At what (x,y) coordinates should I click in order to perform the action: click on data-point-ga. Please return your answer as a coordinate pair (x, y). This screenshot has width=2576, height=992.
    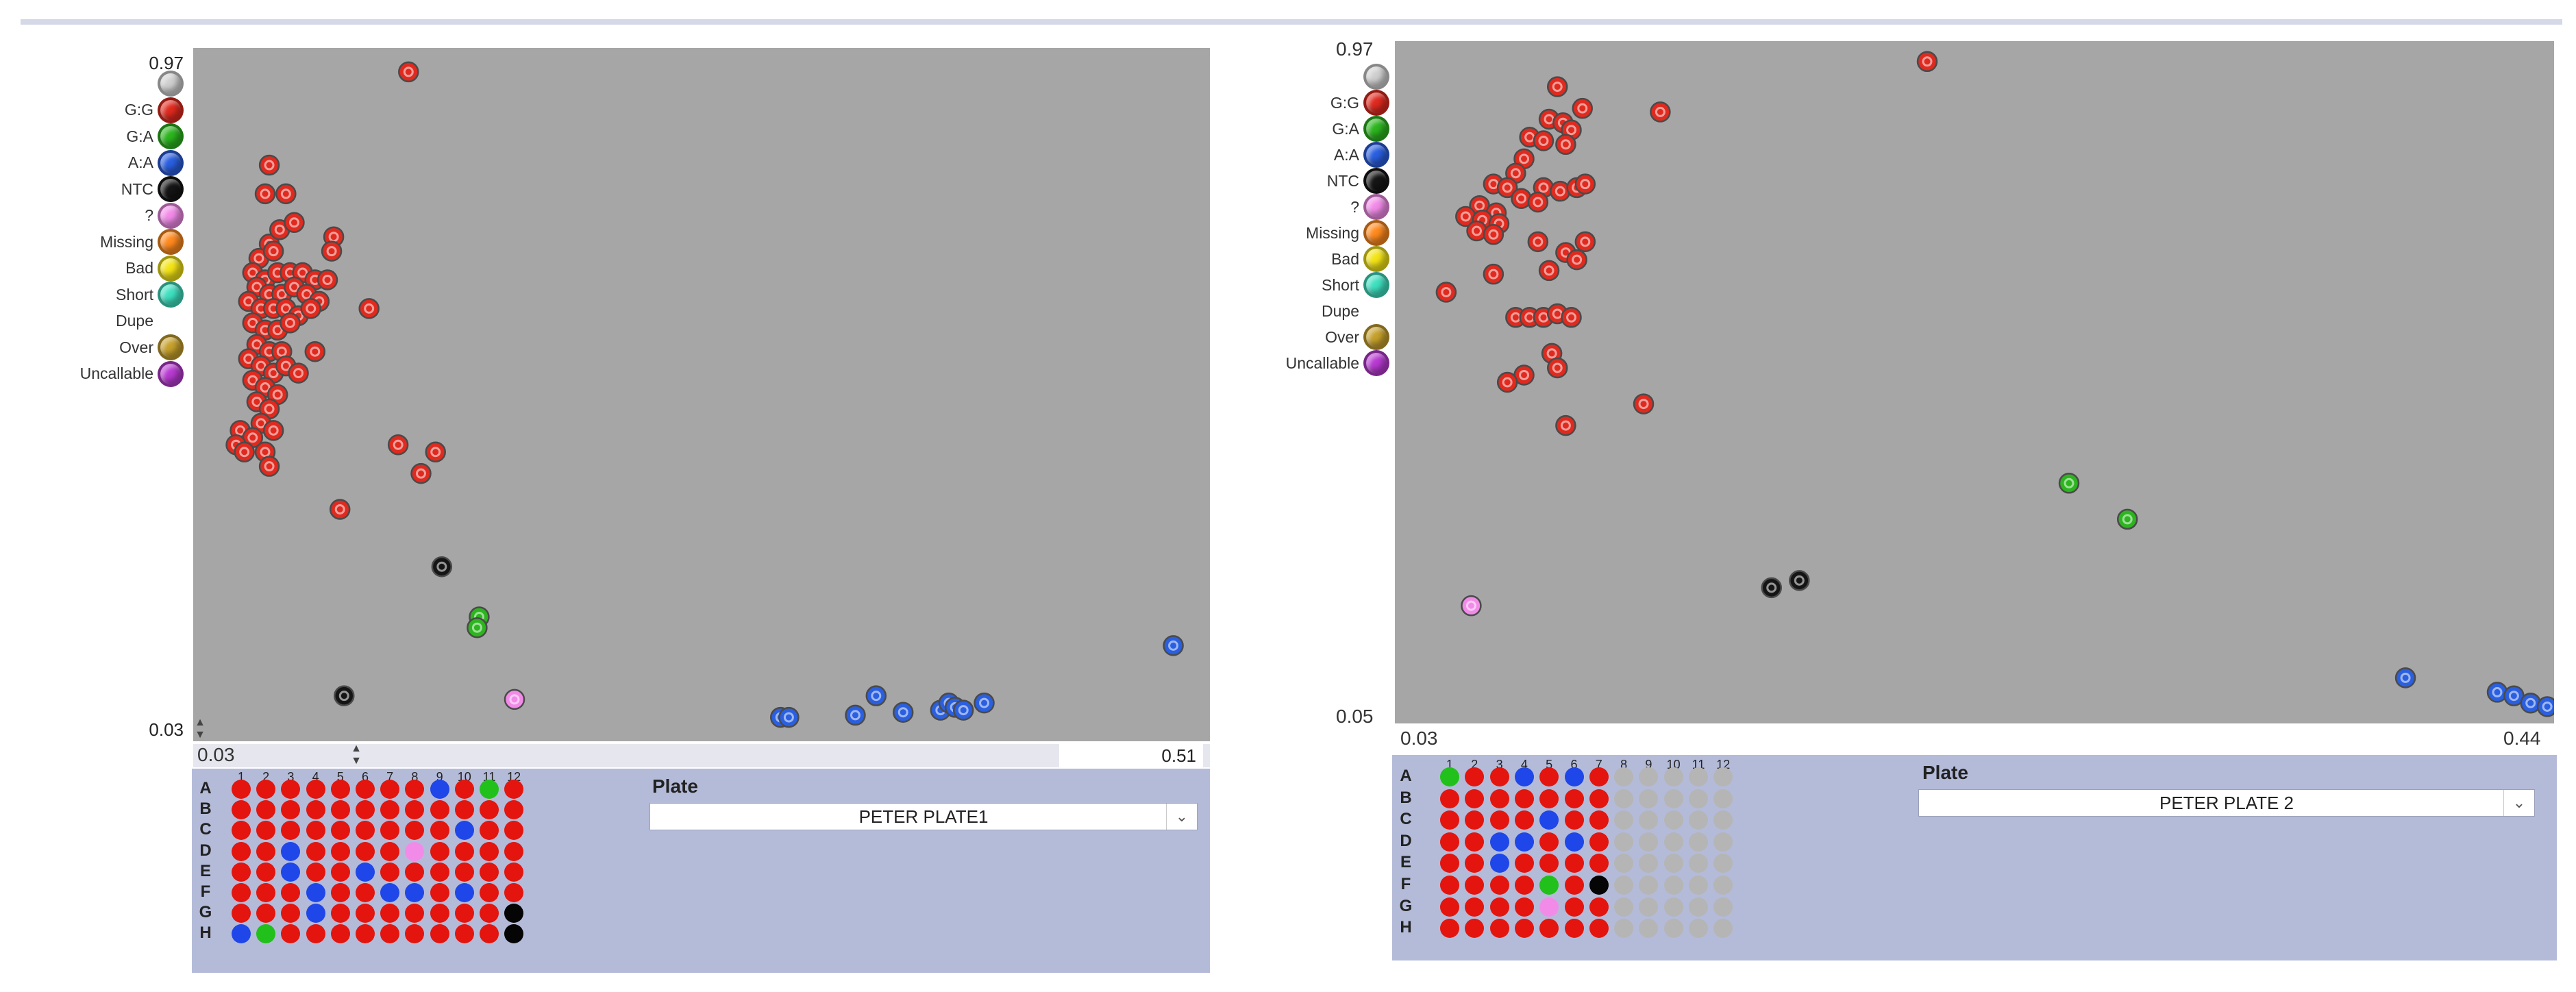
    Looking at the image, I should click on (2069, 483).